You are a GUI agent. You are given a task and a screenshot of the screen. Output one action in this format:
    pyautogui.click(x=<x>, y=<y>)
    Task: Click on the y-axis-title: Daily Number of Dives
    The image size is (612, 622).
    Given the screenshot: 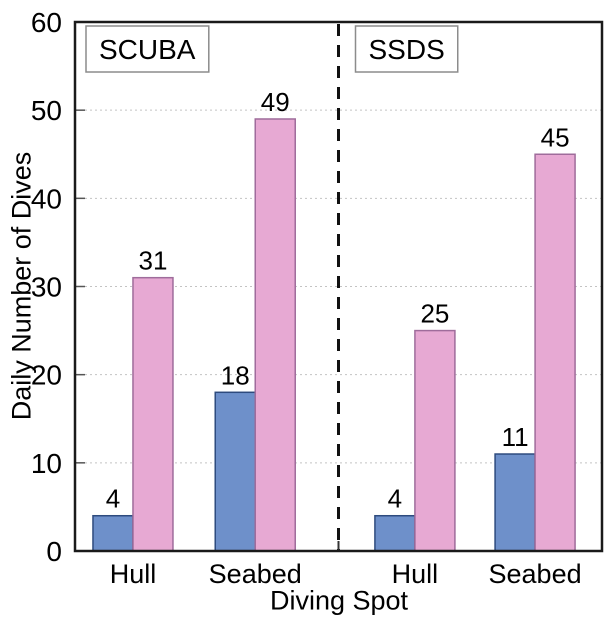 What is the action you would take?
    pyautogui.click(x=21, y=286)
    